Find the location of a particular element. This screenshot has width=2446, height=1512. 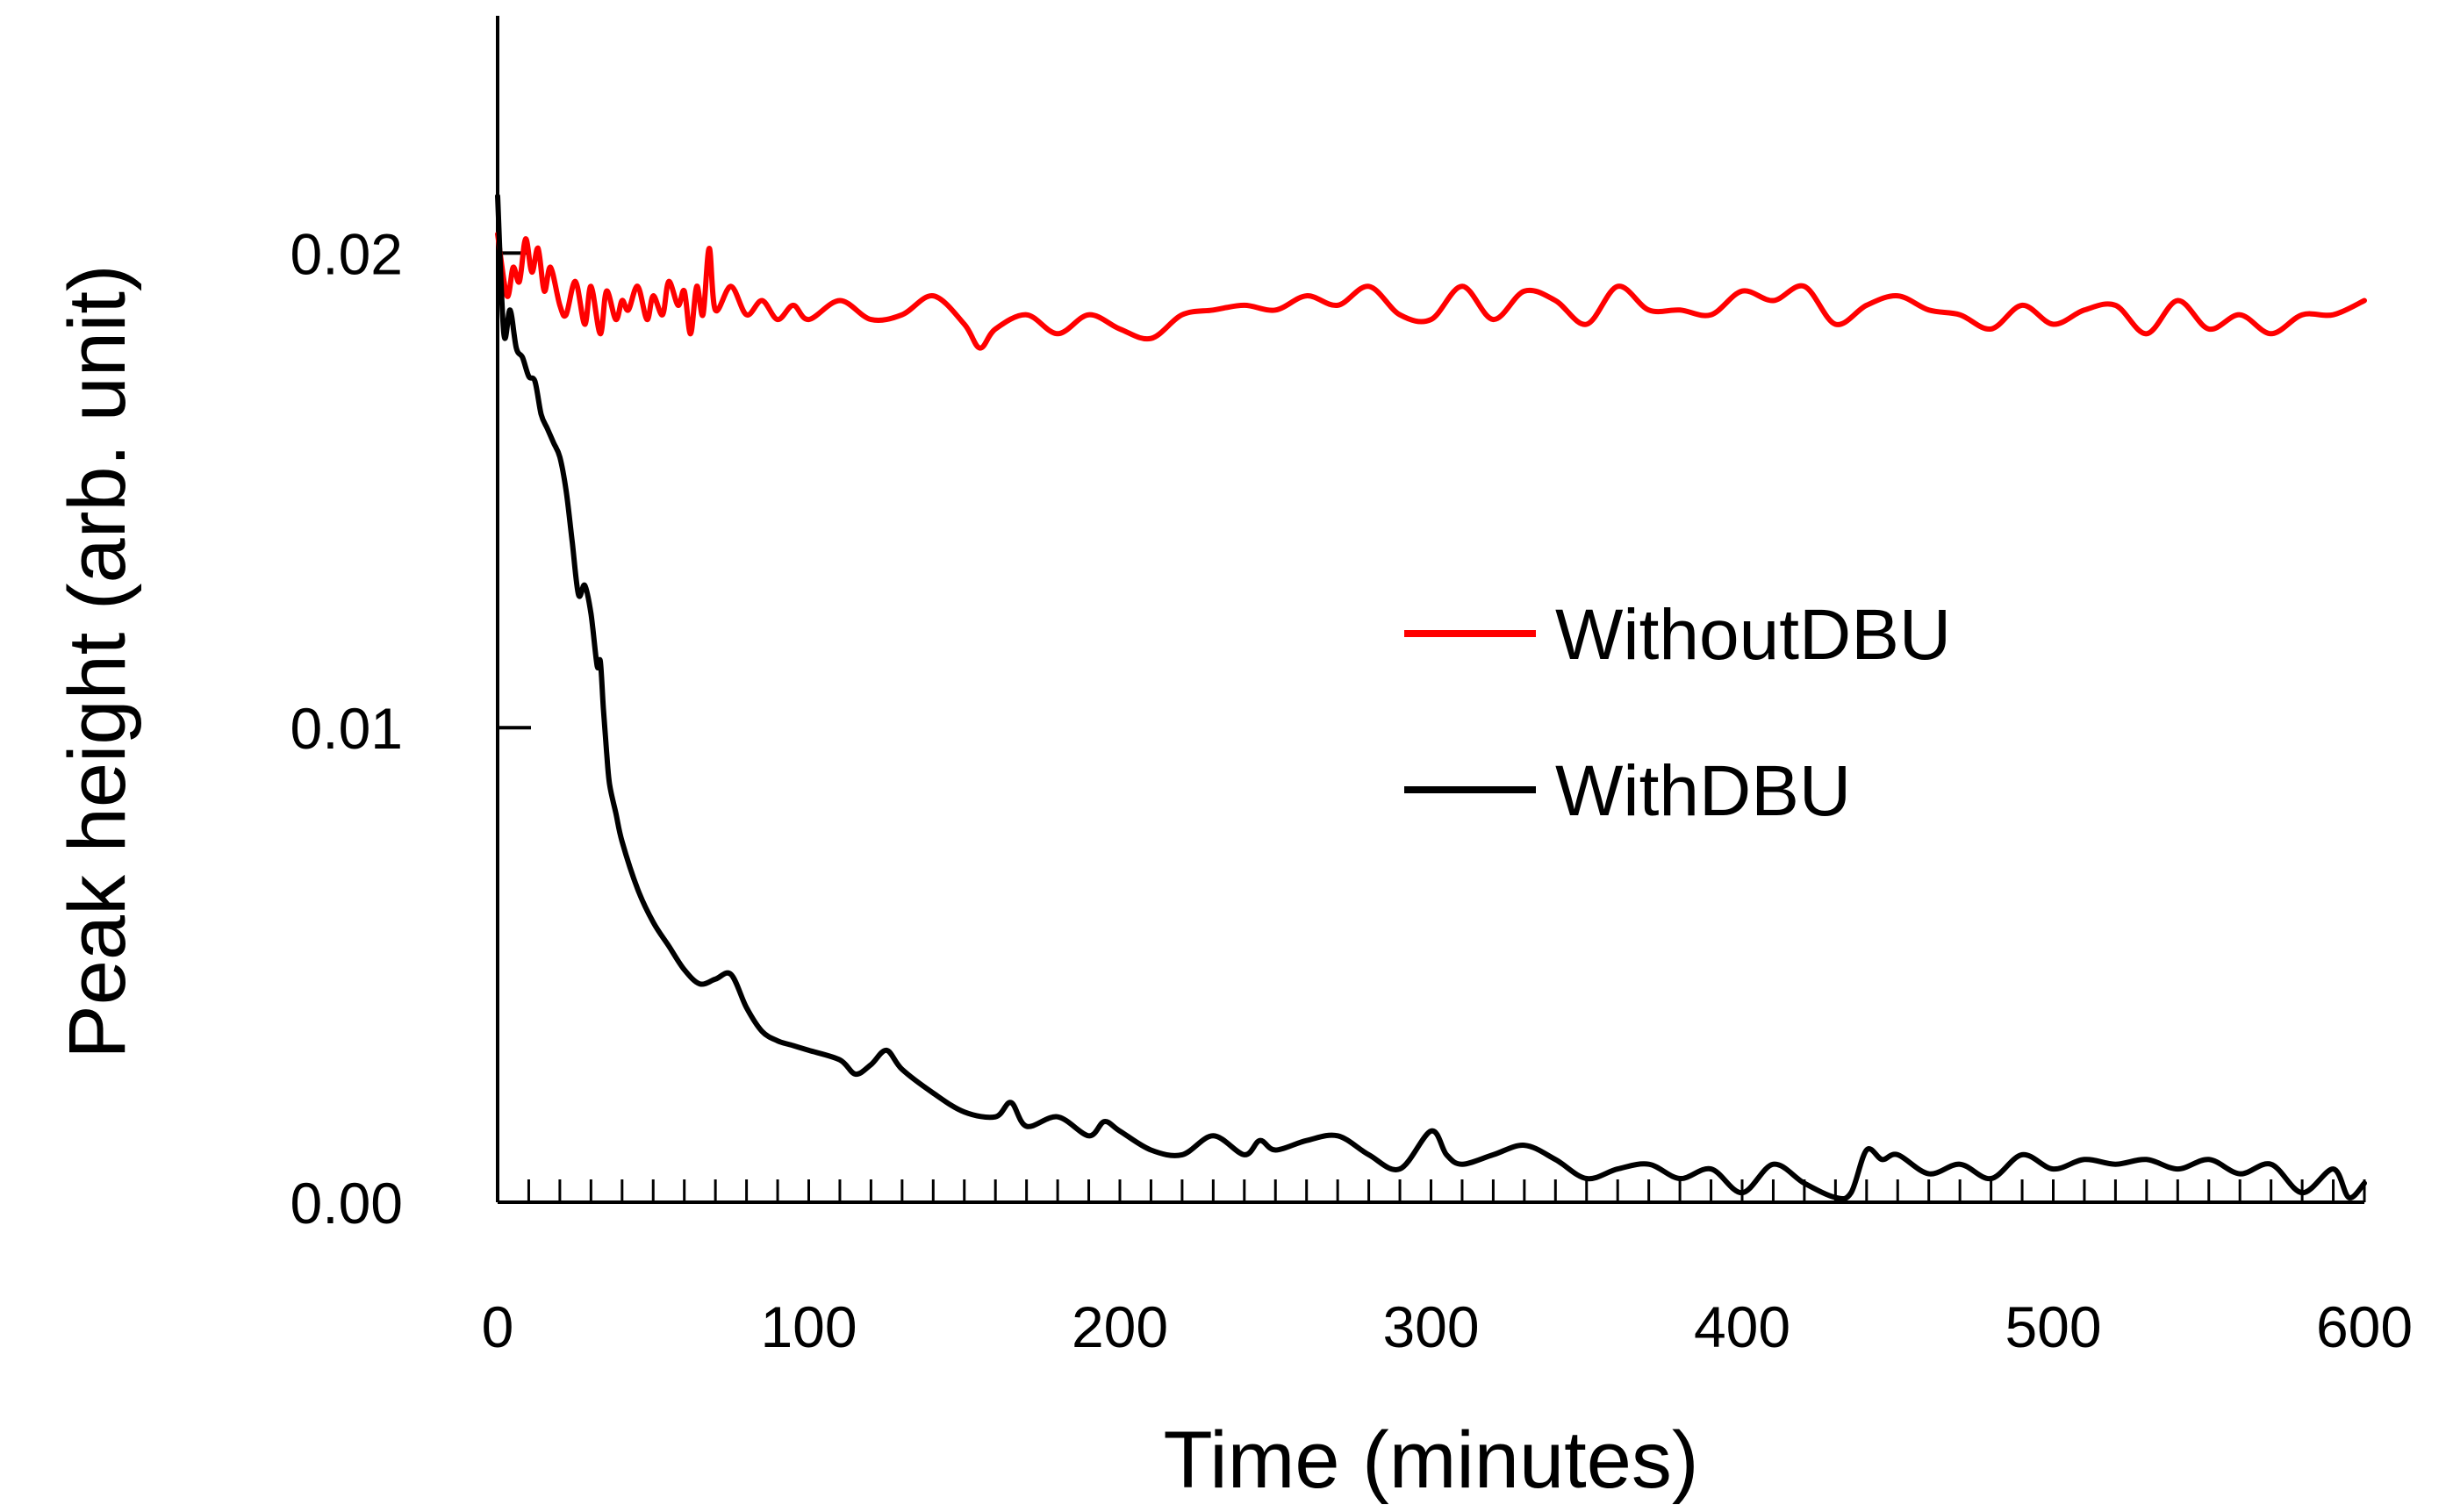

x-tick-label: 500 is located at coordinates (2053, 1327).